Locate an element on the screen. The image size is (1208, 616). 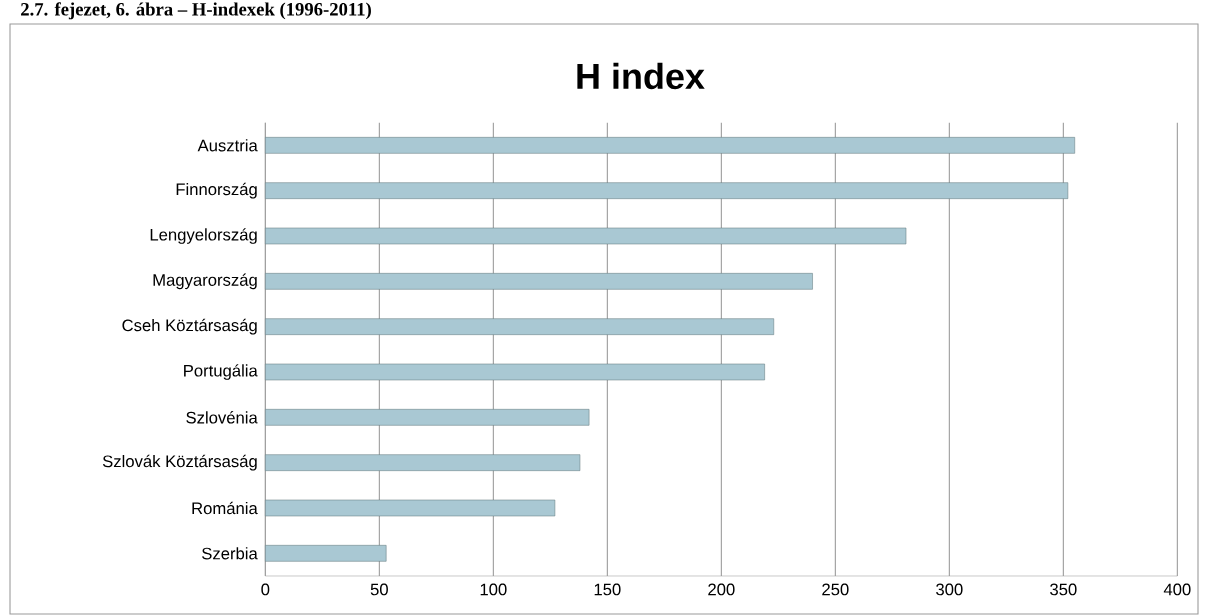
x-tick-label: 350 is located at coordinates (1063, 589).